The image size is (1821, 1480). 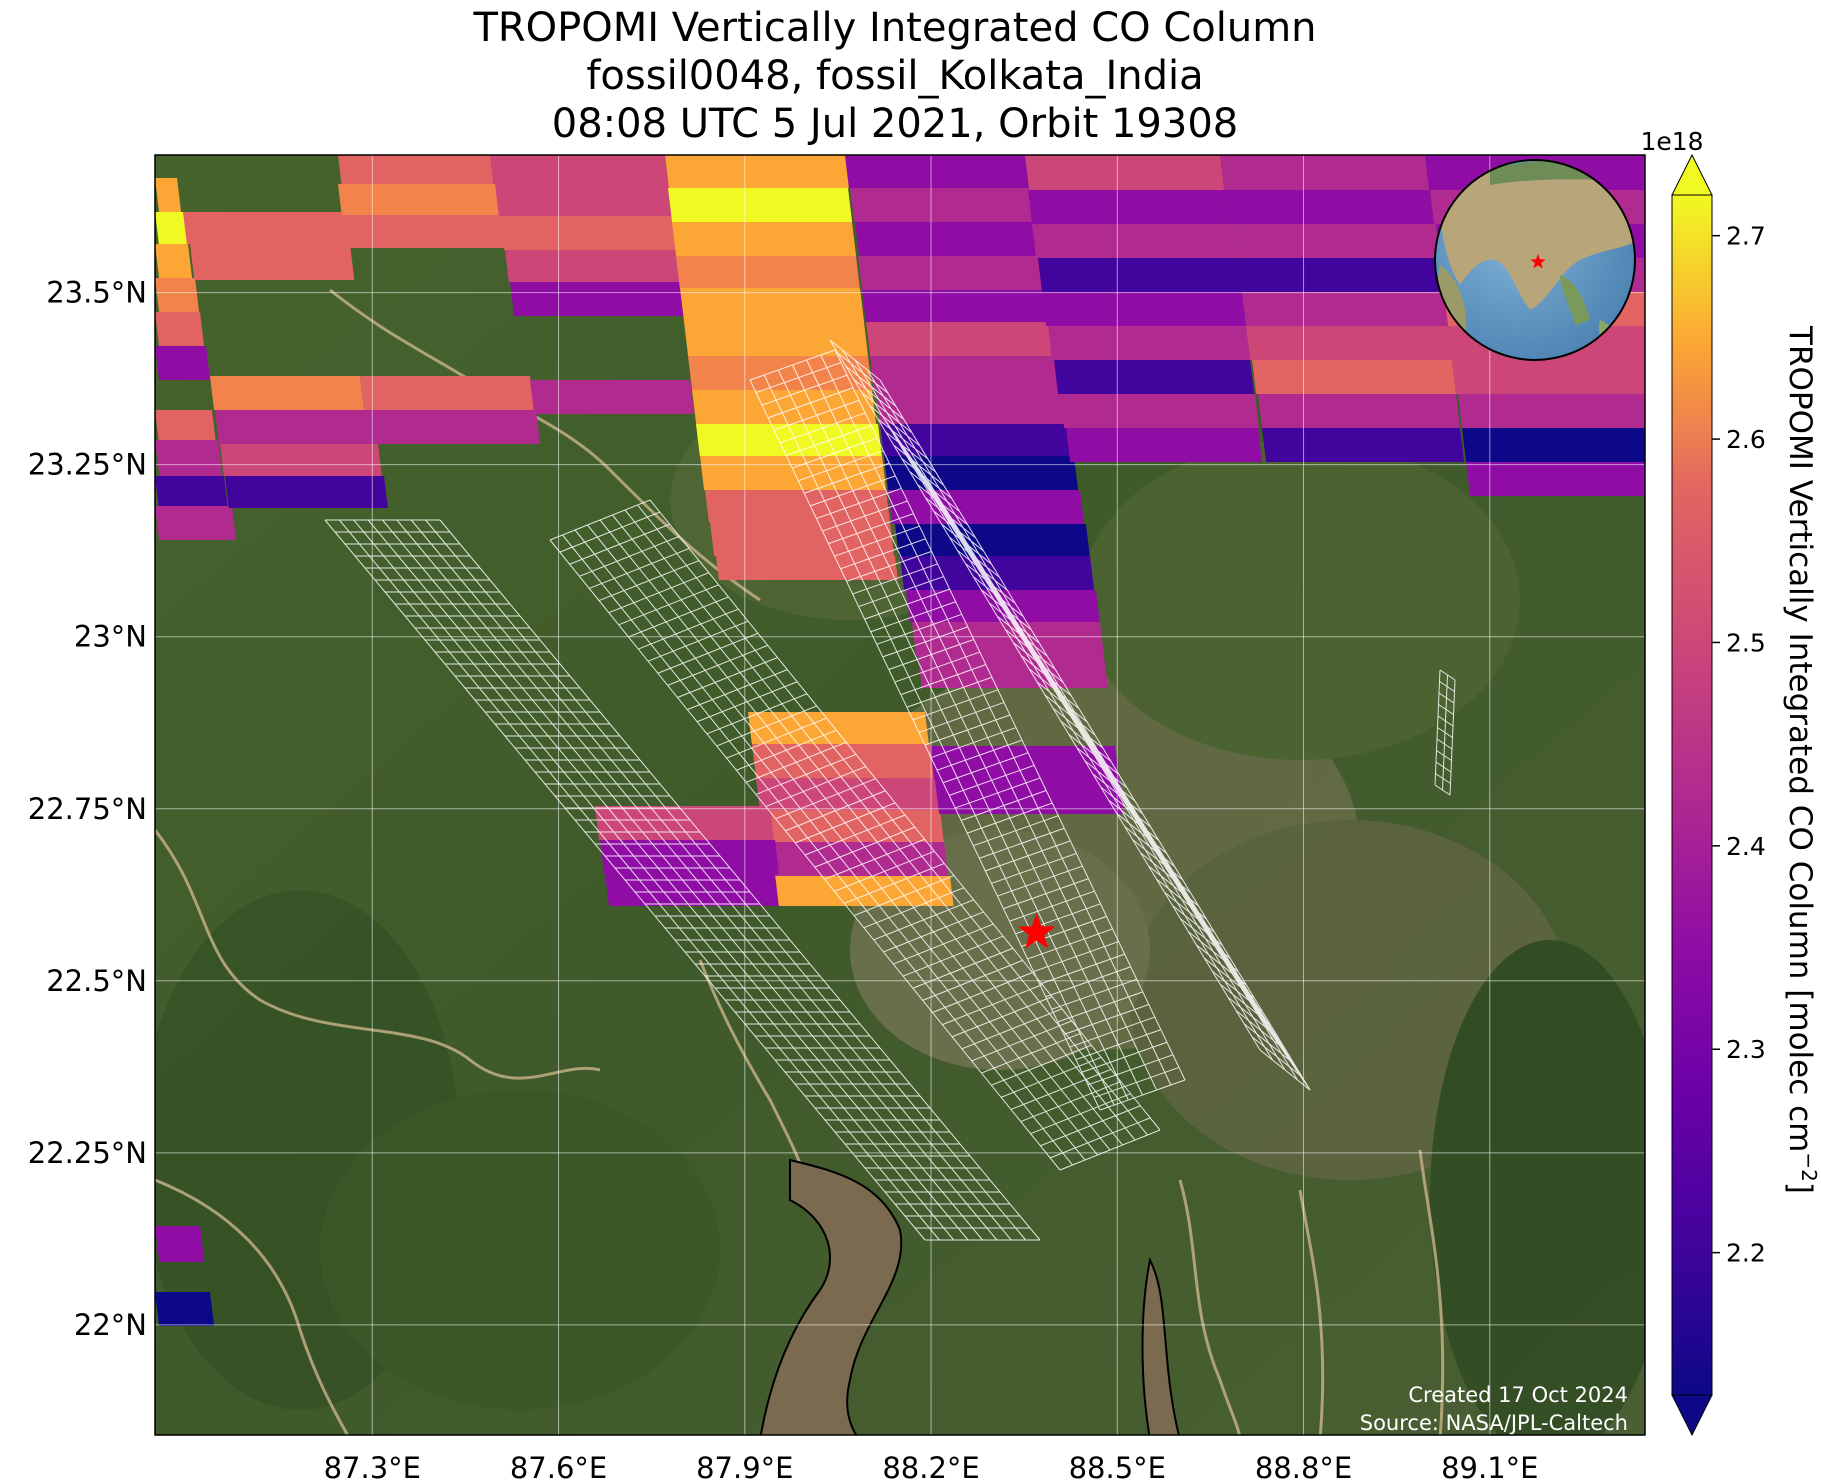 I want to click on inset-globe-icon, so click(x=1535, y=260).